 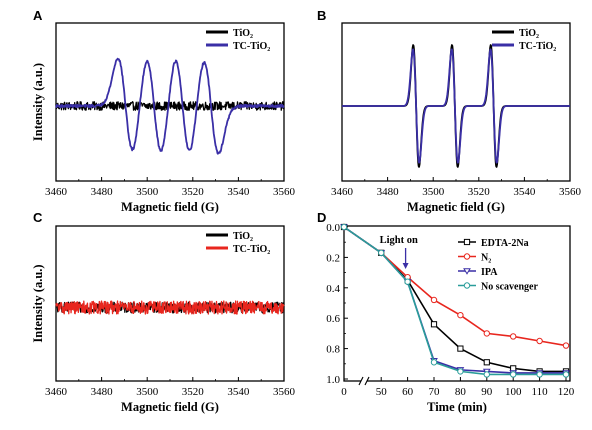 I want to click on legend-label: No scavenger, so click(x=509, y=287).